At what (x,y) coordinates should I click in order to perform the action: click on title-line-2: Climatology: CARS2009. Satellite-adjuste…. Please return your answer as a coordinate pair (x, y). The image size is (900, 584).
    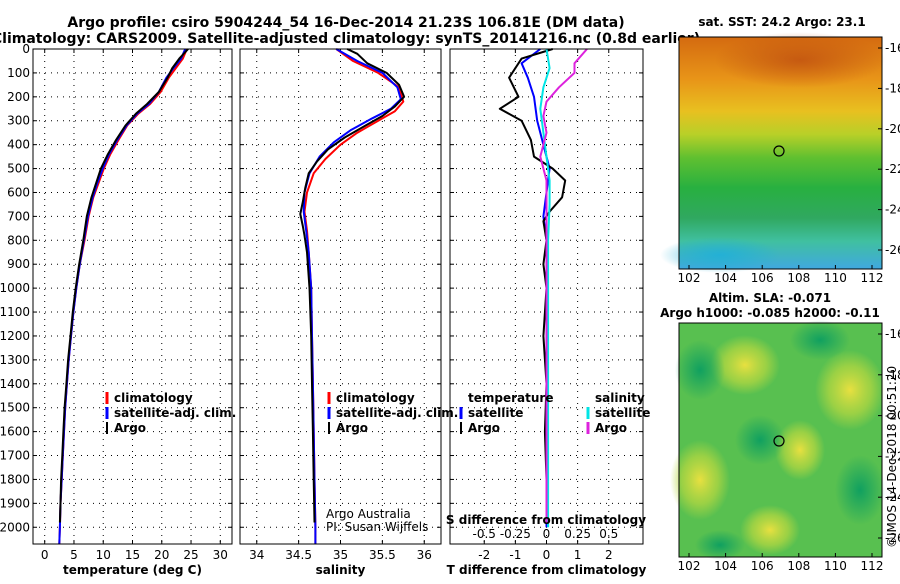
    Looking at the image, I should click on (350, 39).